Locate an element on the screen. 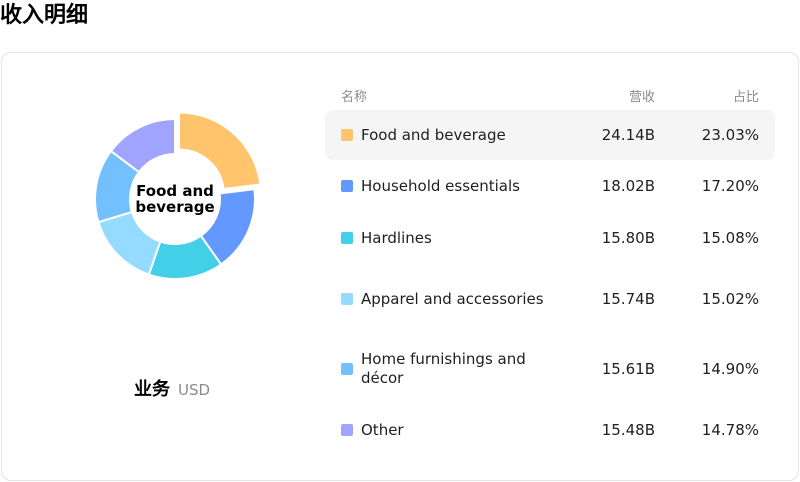 This screenshot has width=800, height=482. row-label: Household essentials is located at coordinates (440, 185).